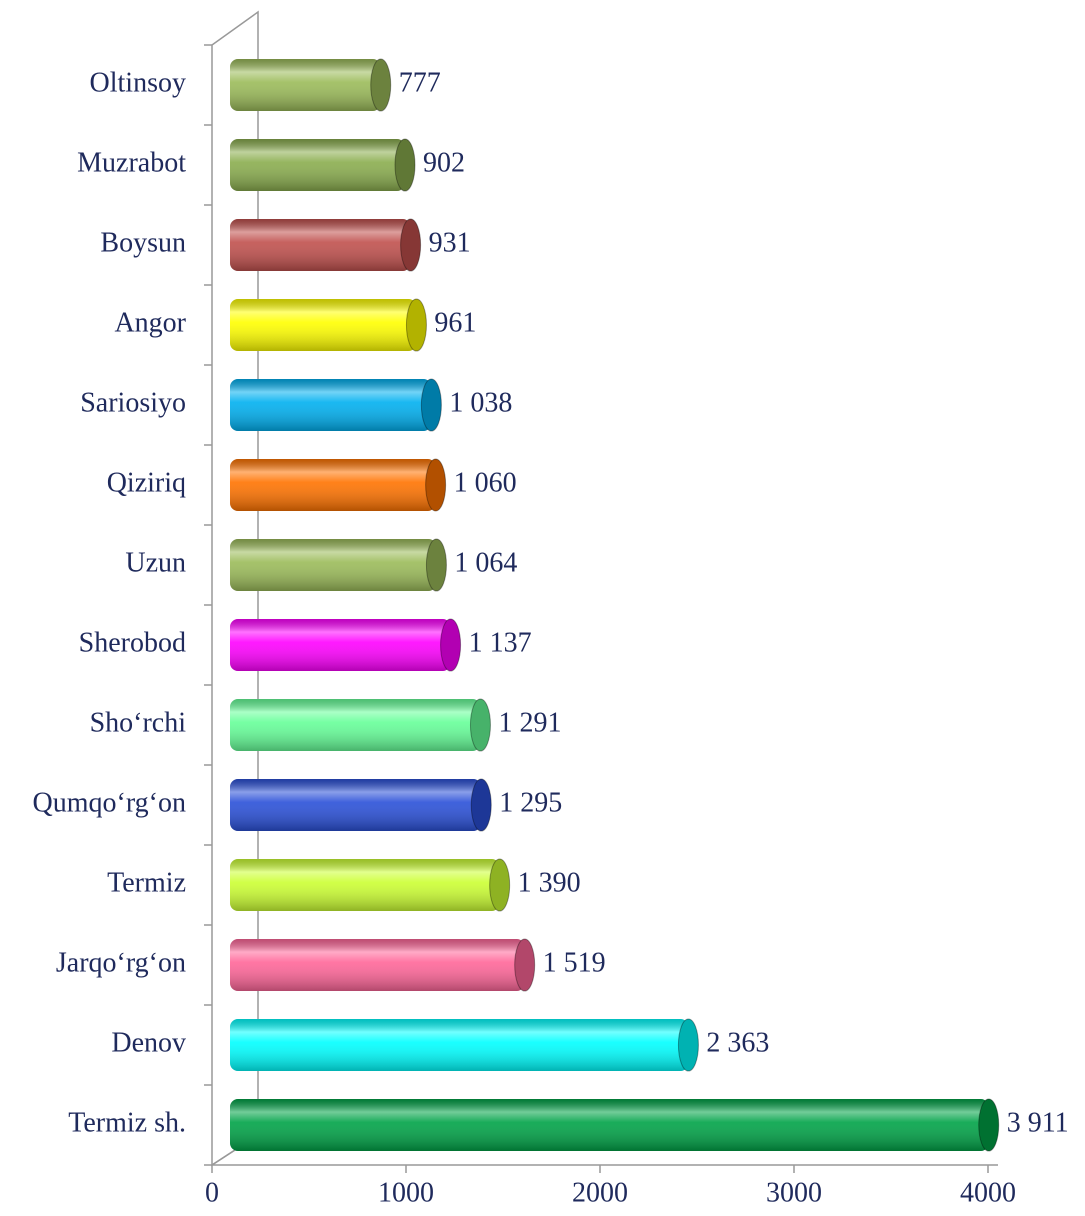 This screenshot has width=1085, height=1216. I want to click on value-label: 902, so click(444, 162).